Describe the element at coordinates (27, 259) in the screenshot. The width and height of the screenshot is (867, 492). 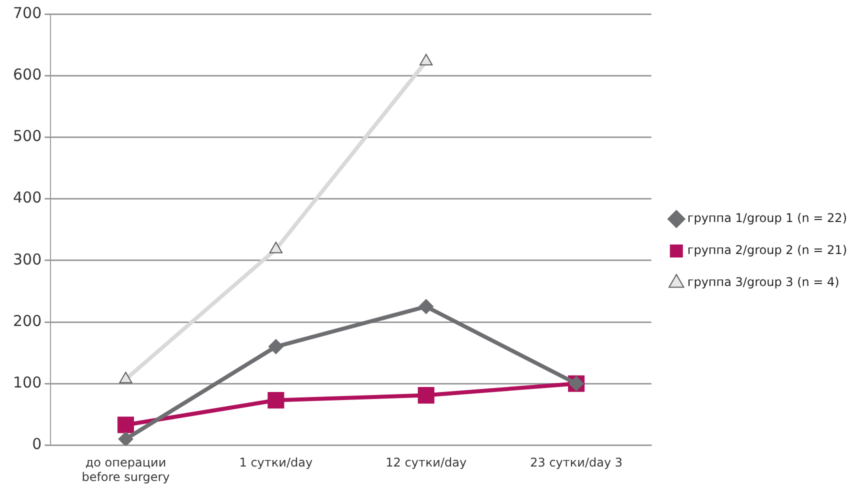
I see `y-tick-label: 300` at that location.